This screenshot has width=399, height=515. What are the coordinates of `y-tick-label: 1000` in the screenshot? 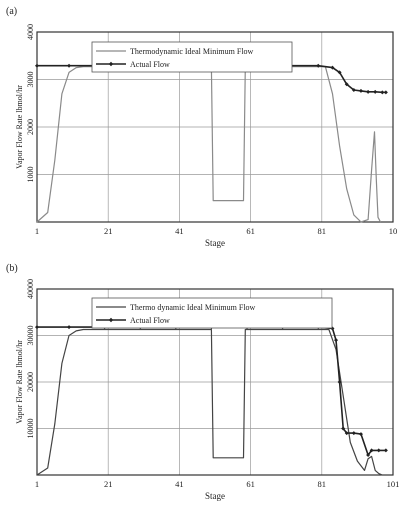 It's located at (30, 175).